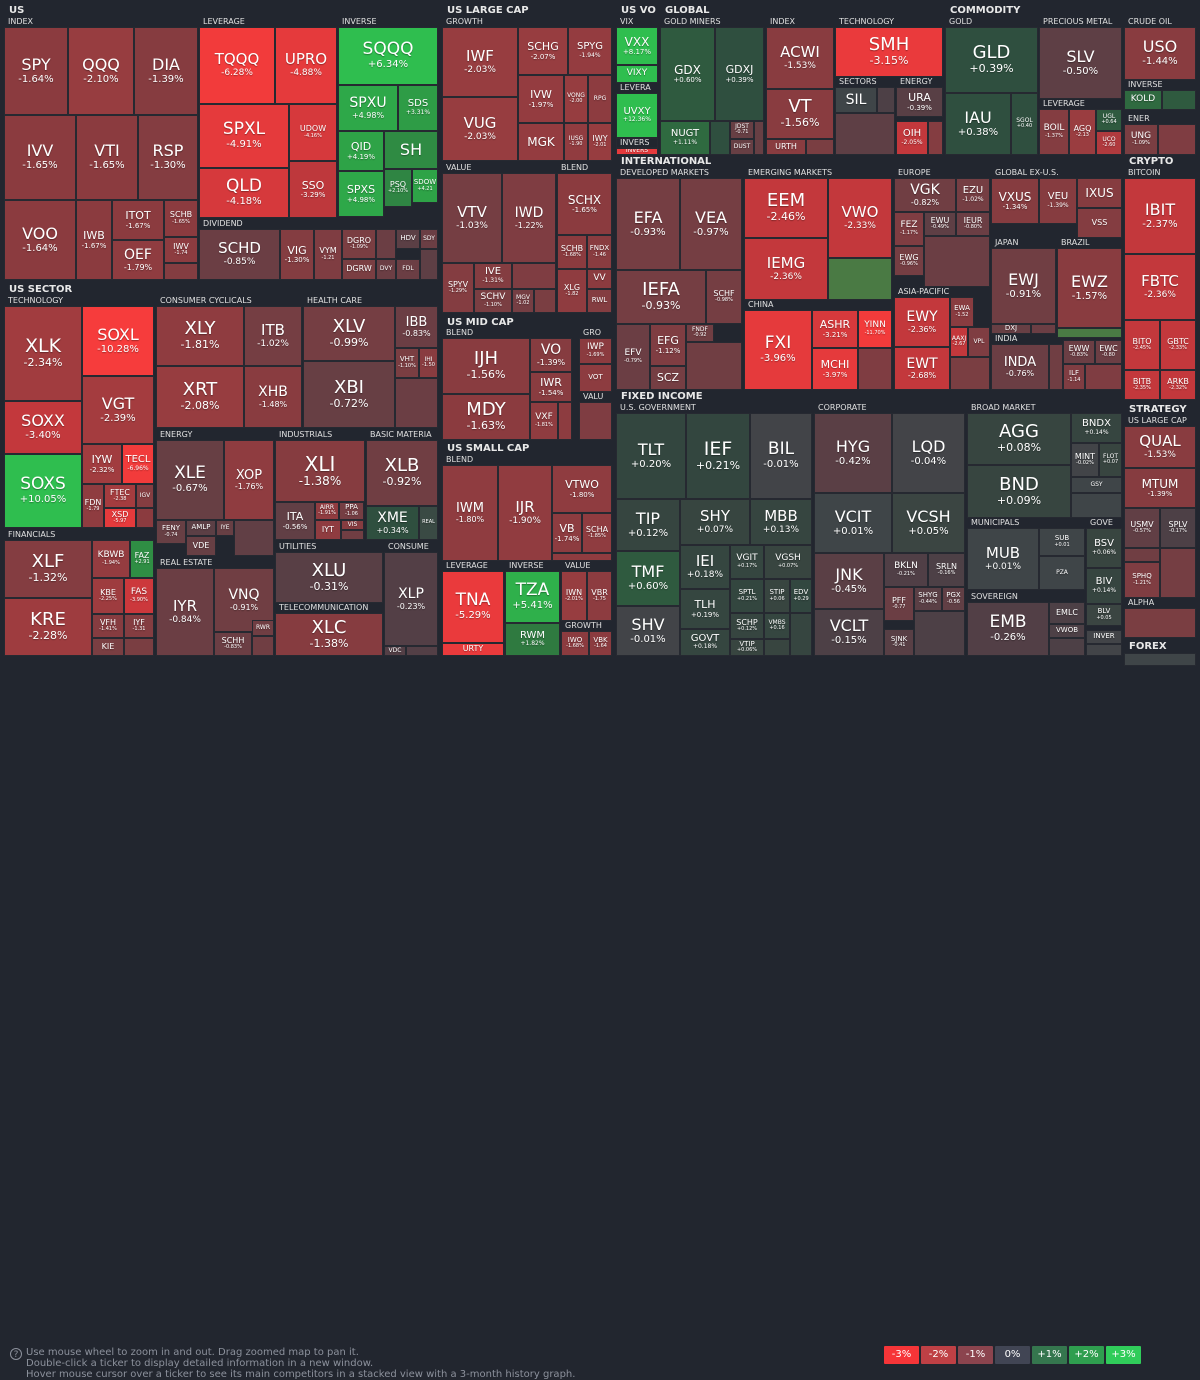 The image size is (1200, 1380). I want to click on ticker-tile-sso: SSO -3.29%, so click(313, 189).